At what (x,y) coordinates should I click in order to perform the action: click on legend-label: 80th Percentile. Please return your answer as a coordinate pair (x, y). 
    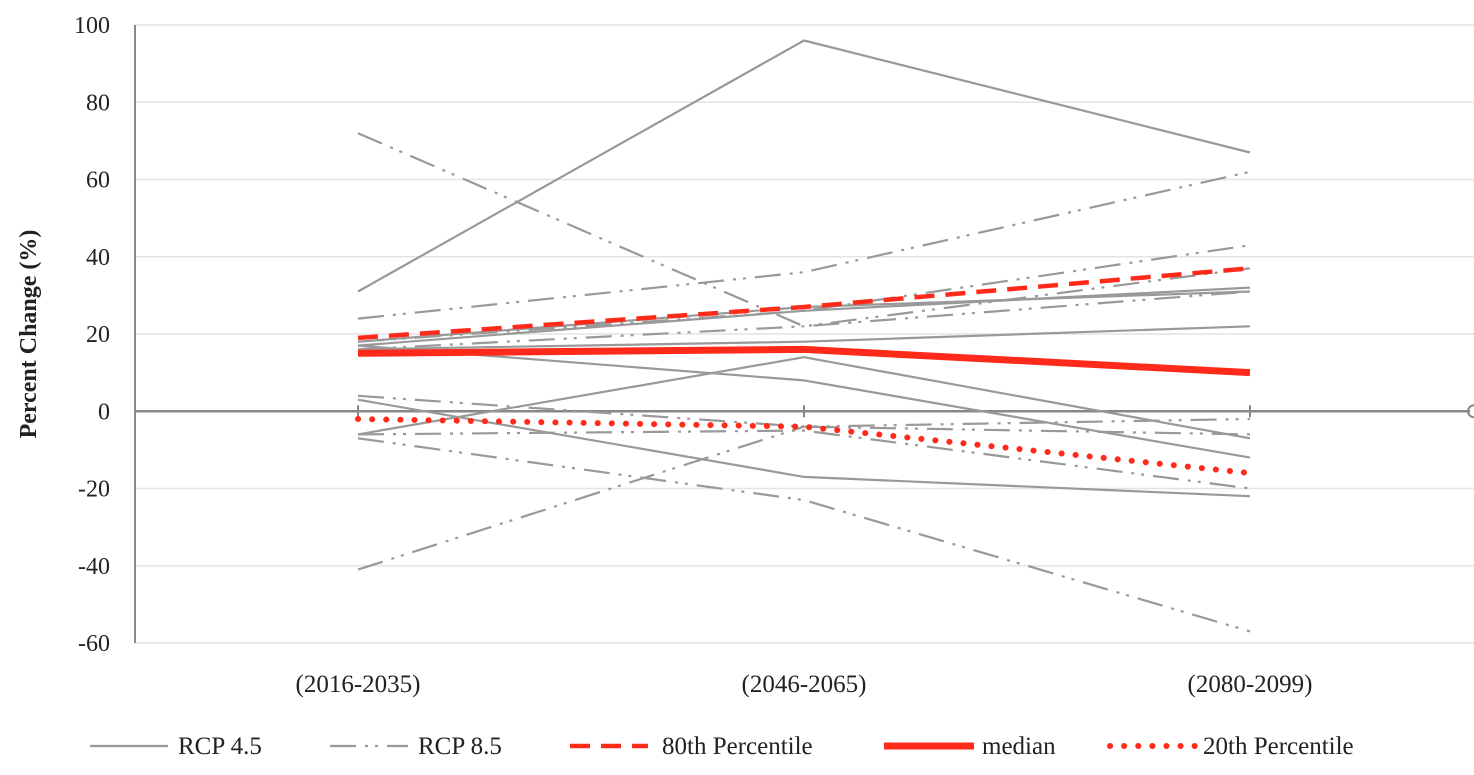
    Looking at the image, I should click on (737, 746).